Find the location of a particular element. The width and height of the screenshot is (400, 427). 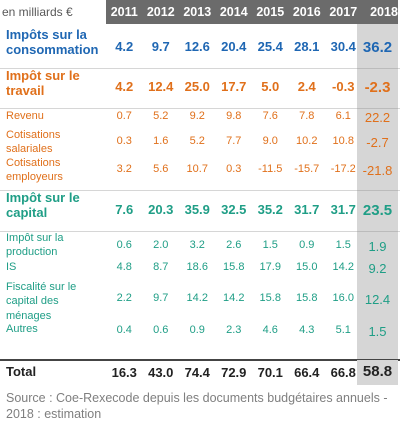

table-row-capital-7: IS 4.8 8.7 18.6 15.8 17.9 15.0 14.2 9.2 is located at coordinates (200, 269).